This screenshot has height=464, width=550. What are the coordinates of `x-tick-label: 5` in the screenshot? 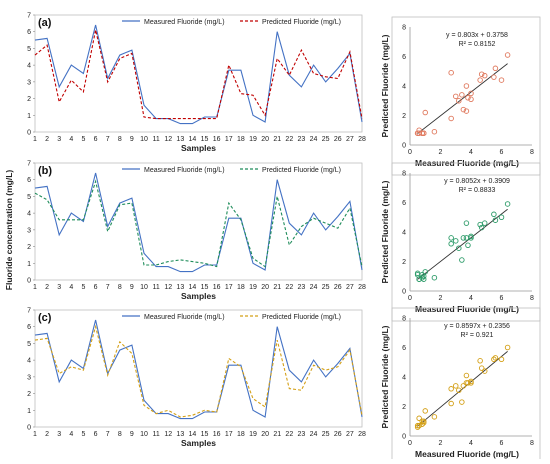 It's located at (83, 434).